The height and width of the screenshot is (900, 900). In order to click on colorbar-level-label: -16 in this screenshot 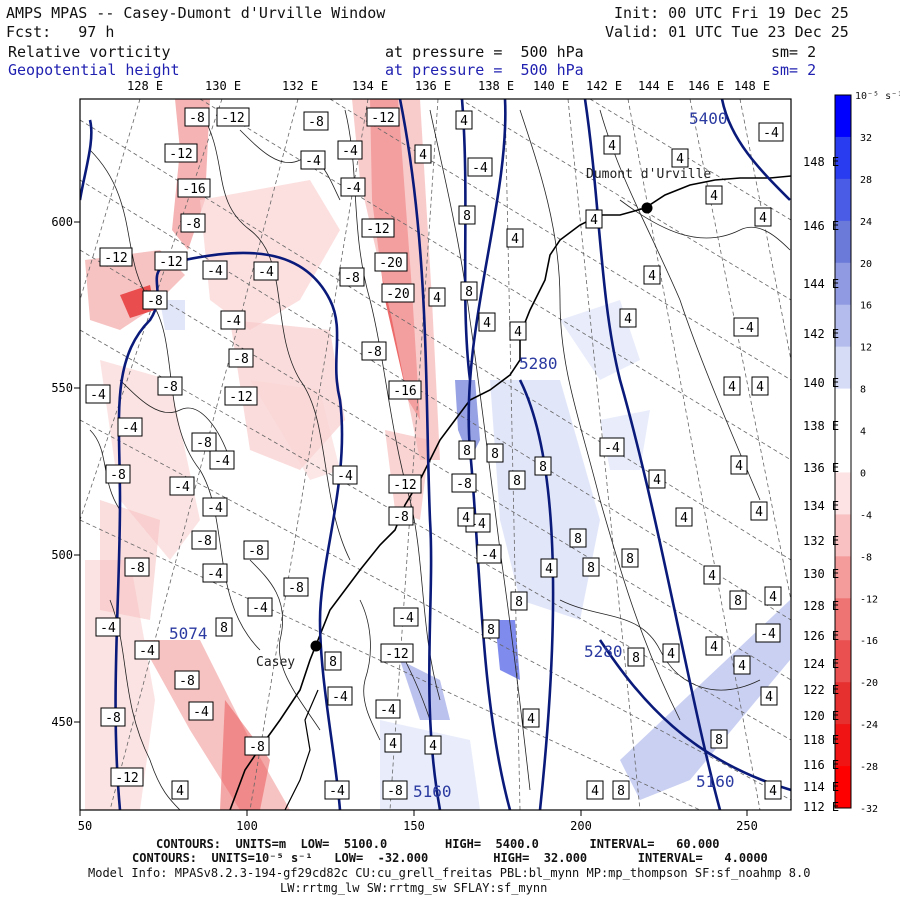, I will do `click(869, 641)`.